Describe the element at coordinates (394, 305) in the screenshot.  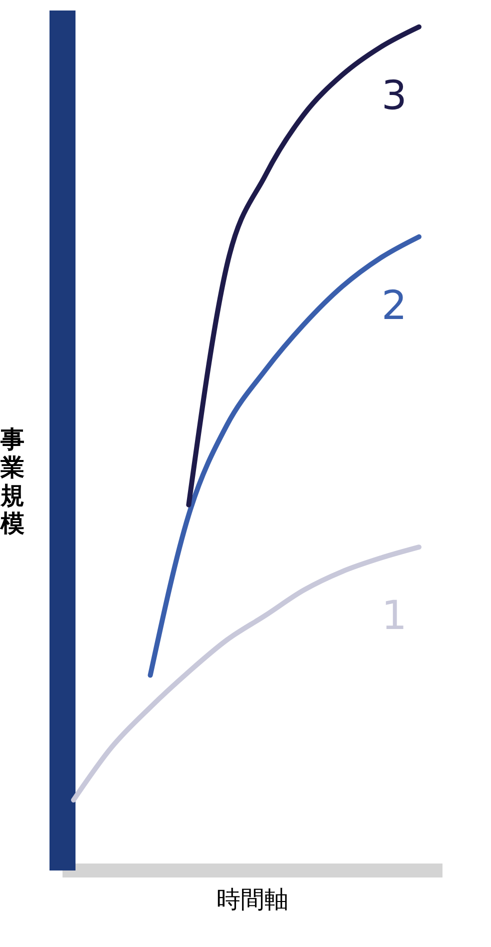
I see `series-label: 2` at that location.